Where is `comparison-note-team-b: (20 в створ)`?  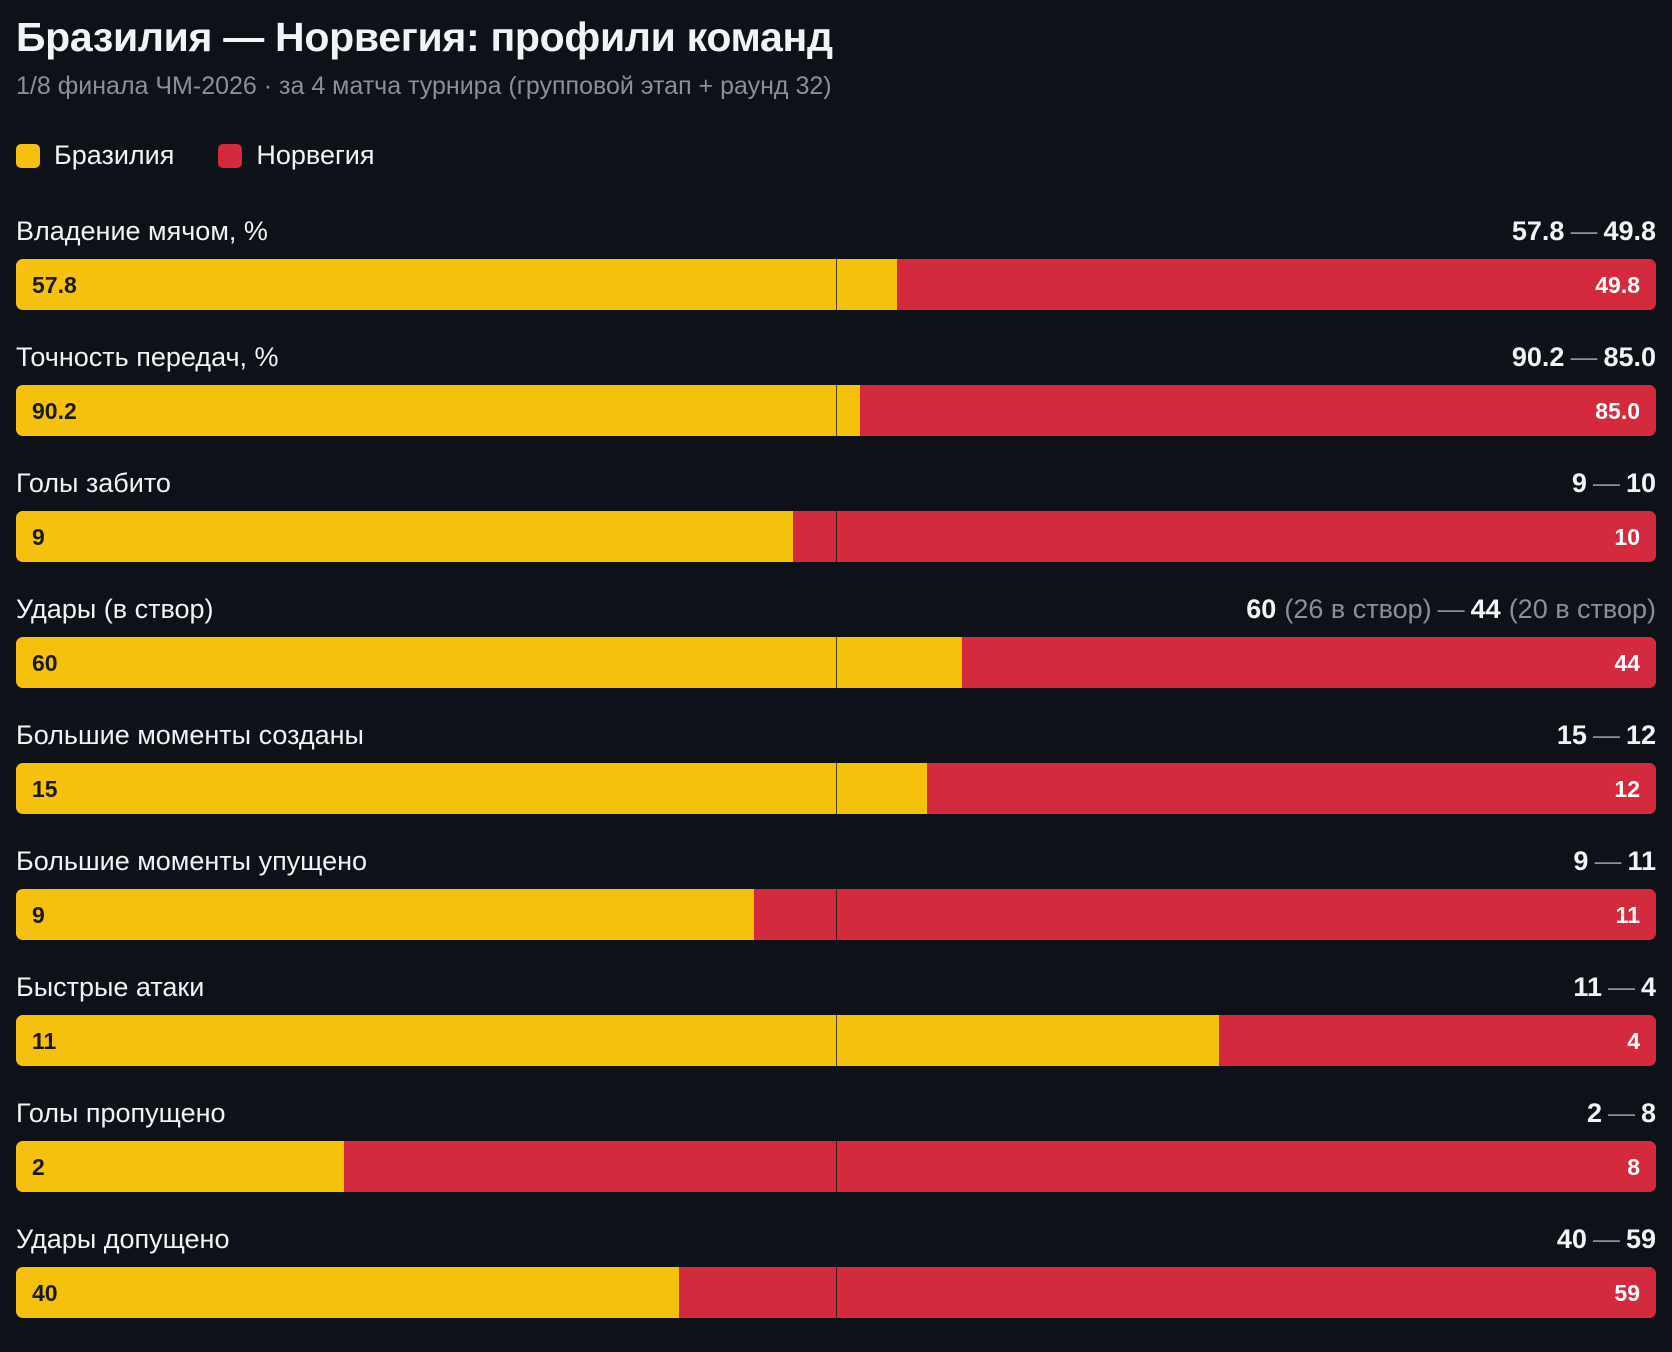 comparison-note-team-b: (20 в створ) is located at coordinates (1582, 609).